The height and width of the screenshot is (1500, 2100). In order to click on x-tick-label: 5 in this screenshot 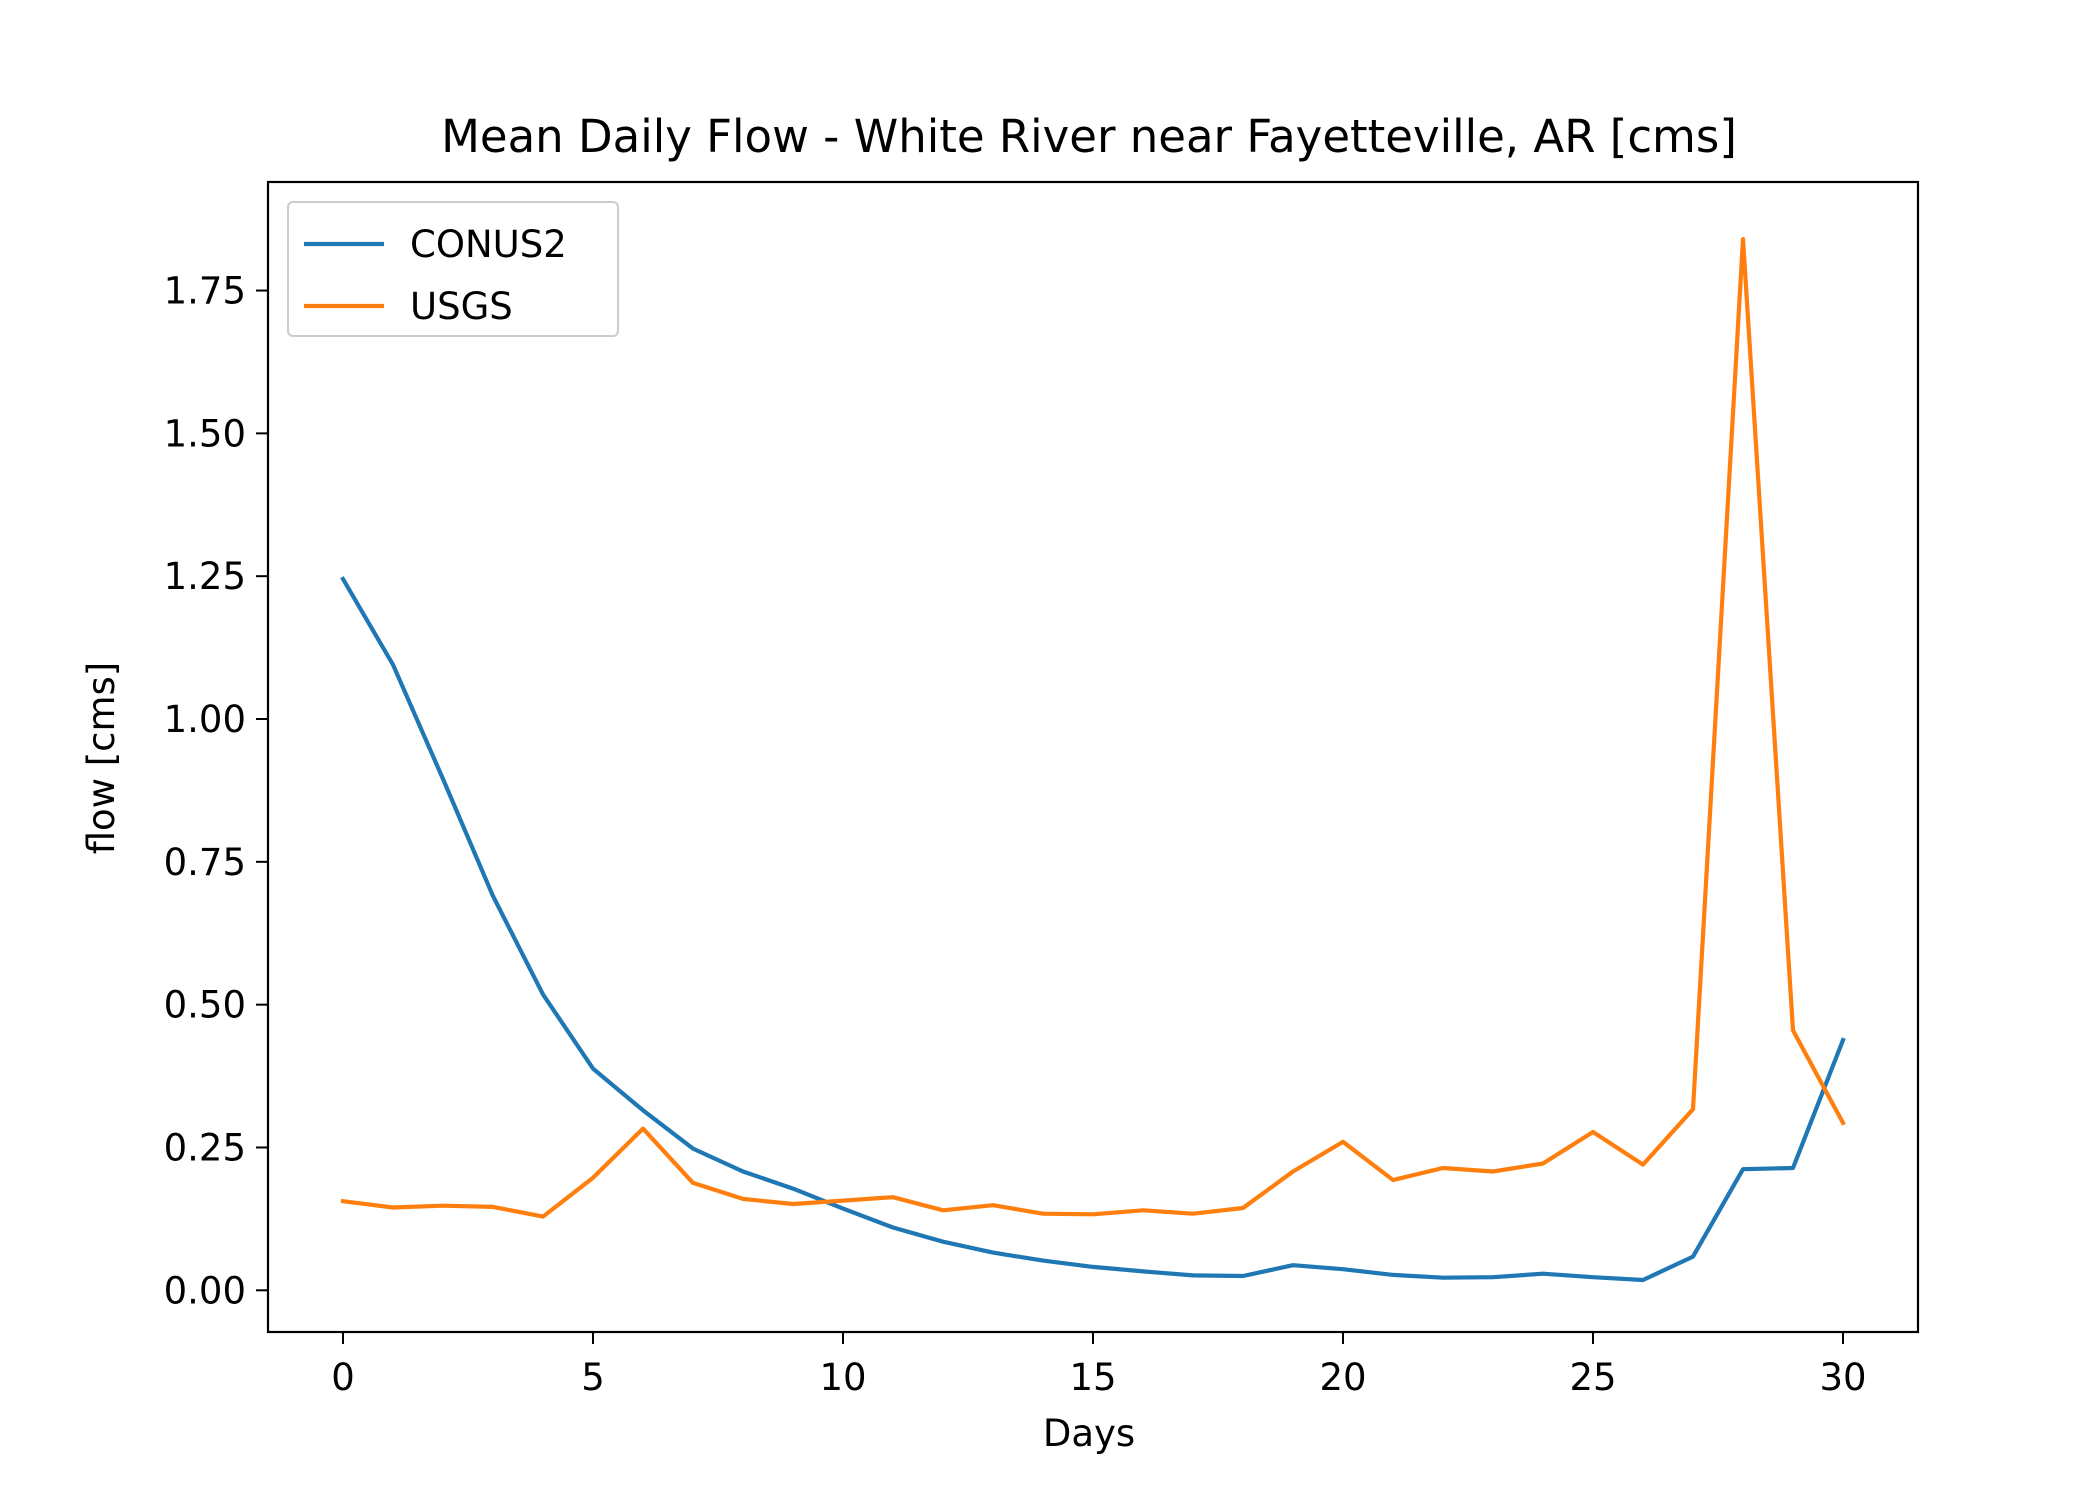, I will do `click(593, 1377)`.